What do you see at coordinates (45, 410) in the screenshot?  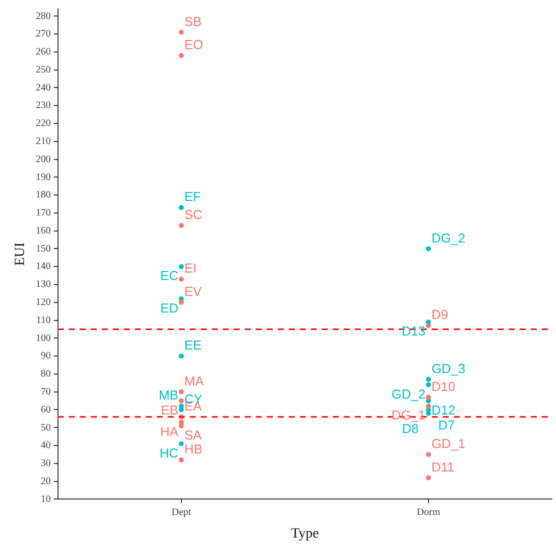 I see `y-tick-label: 60` at bounding box center [45, 410].